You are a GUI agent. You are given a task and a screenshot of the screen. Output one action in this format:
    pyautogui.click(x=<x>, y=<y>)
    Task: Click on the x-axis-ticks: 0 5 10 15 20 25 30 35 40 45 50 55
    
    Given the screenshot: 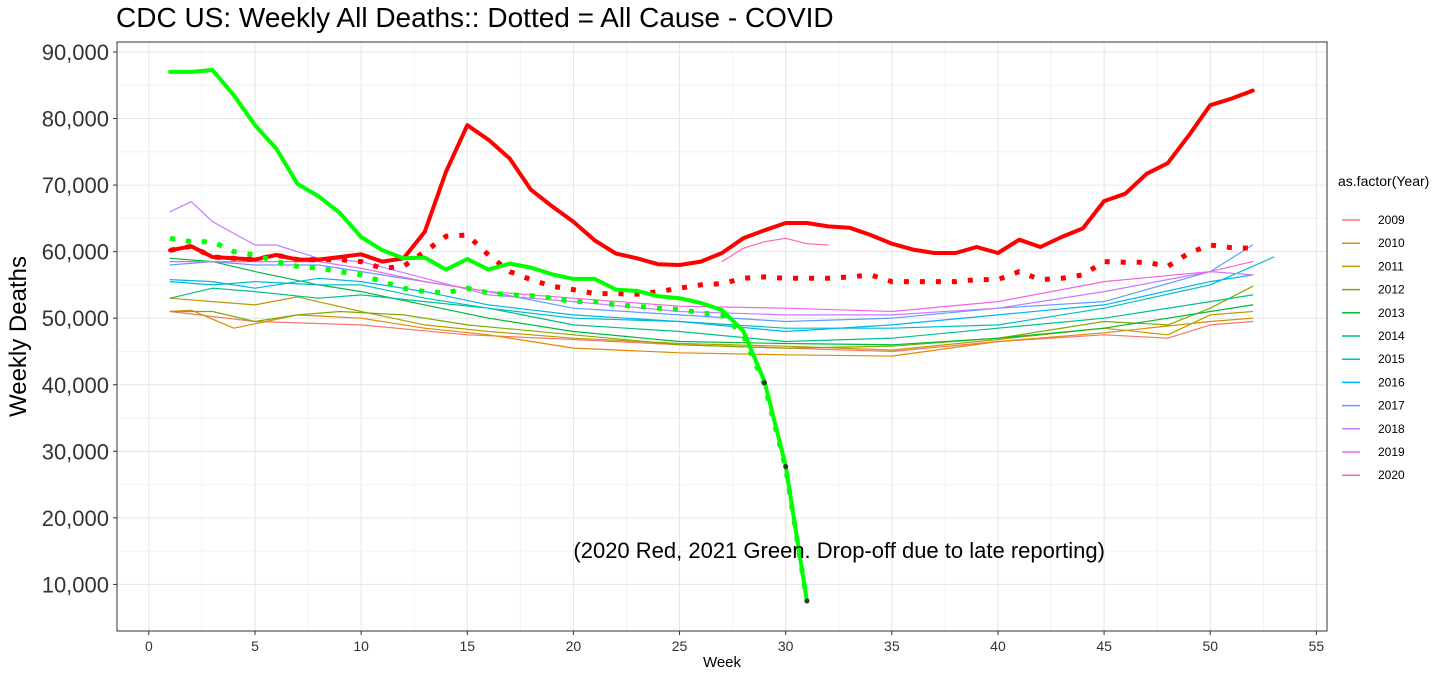 What is the action you would take?
    pyautogui.click(x=734, y=642)
    